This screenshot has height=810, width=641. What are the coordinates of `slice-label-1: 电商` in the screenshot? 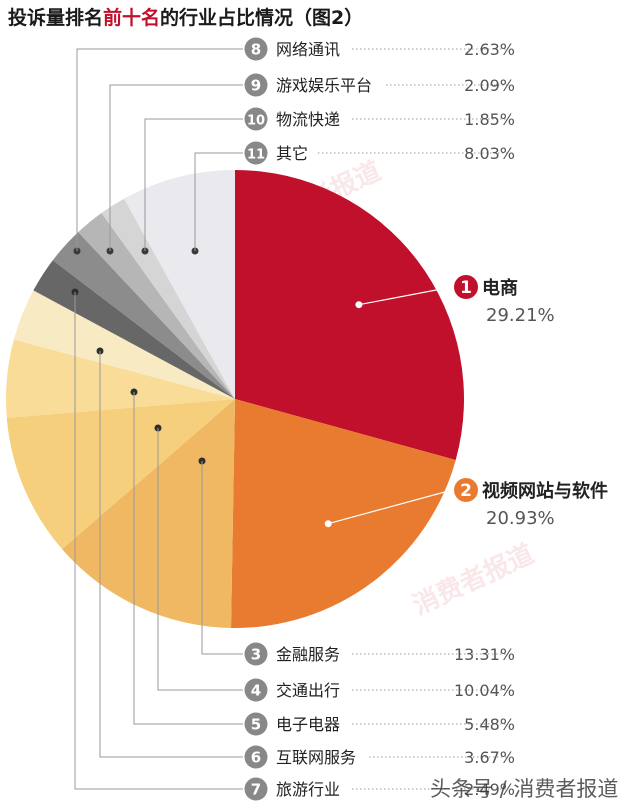 It's located at (500, 288).